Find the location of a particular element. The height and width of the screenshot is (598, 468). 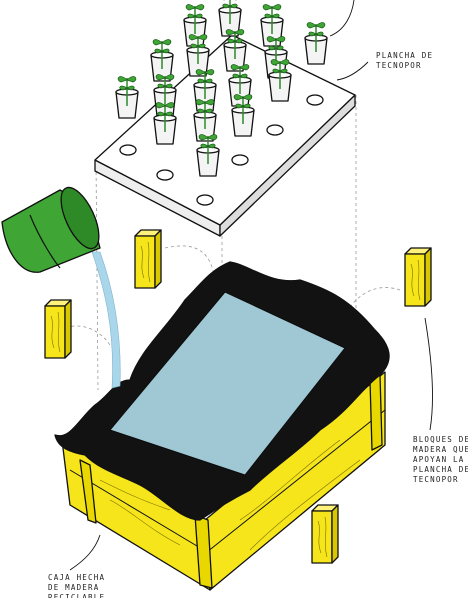

label-line: MADERA QUE is located at coordinates (440, 449).